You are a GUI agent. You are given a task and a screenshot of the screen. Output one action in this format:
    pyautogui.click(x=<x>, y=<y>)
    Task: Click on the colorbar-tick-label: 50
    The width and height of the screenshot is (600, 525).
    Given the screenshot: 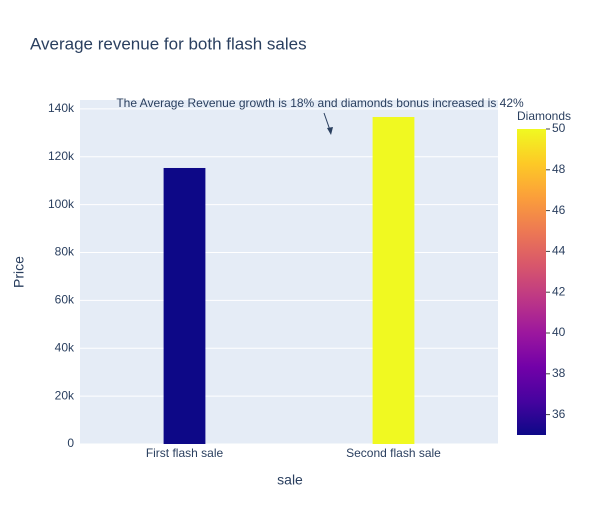 What is the action you would take?
    pyautogui.click(x=559, y=128)
    